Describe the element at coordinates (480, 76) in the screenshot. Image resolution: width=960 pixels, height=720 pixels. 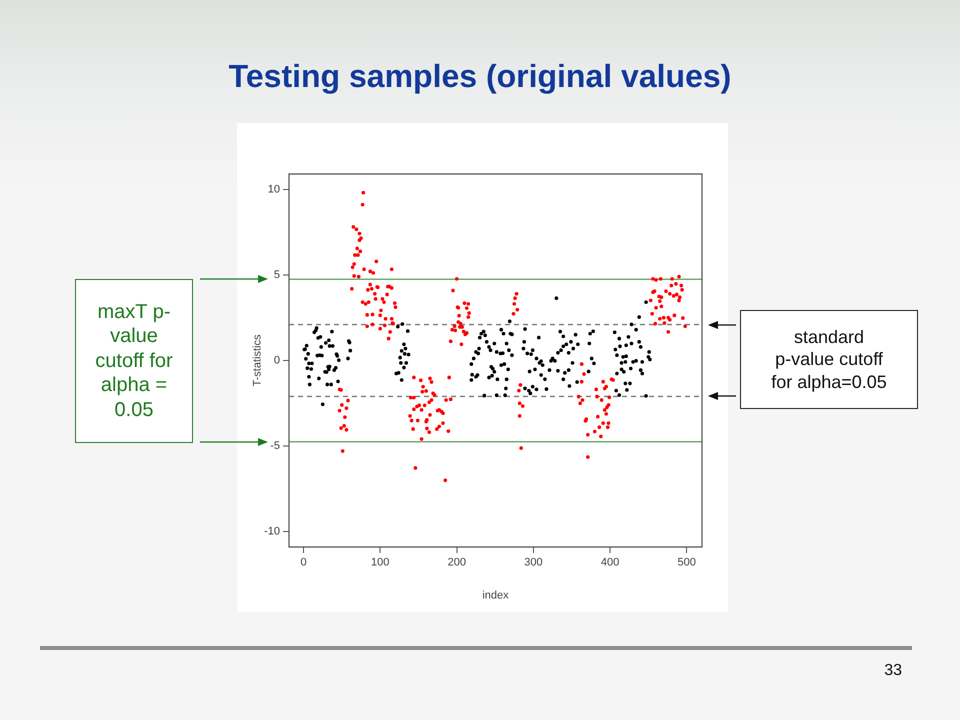
I see `chart-title: Testing samples (original values)` at that location.